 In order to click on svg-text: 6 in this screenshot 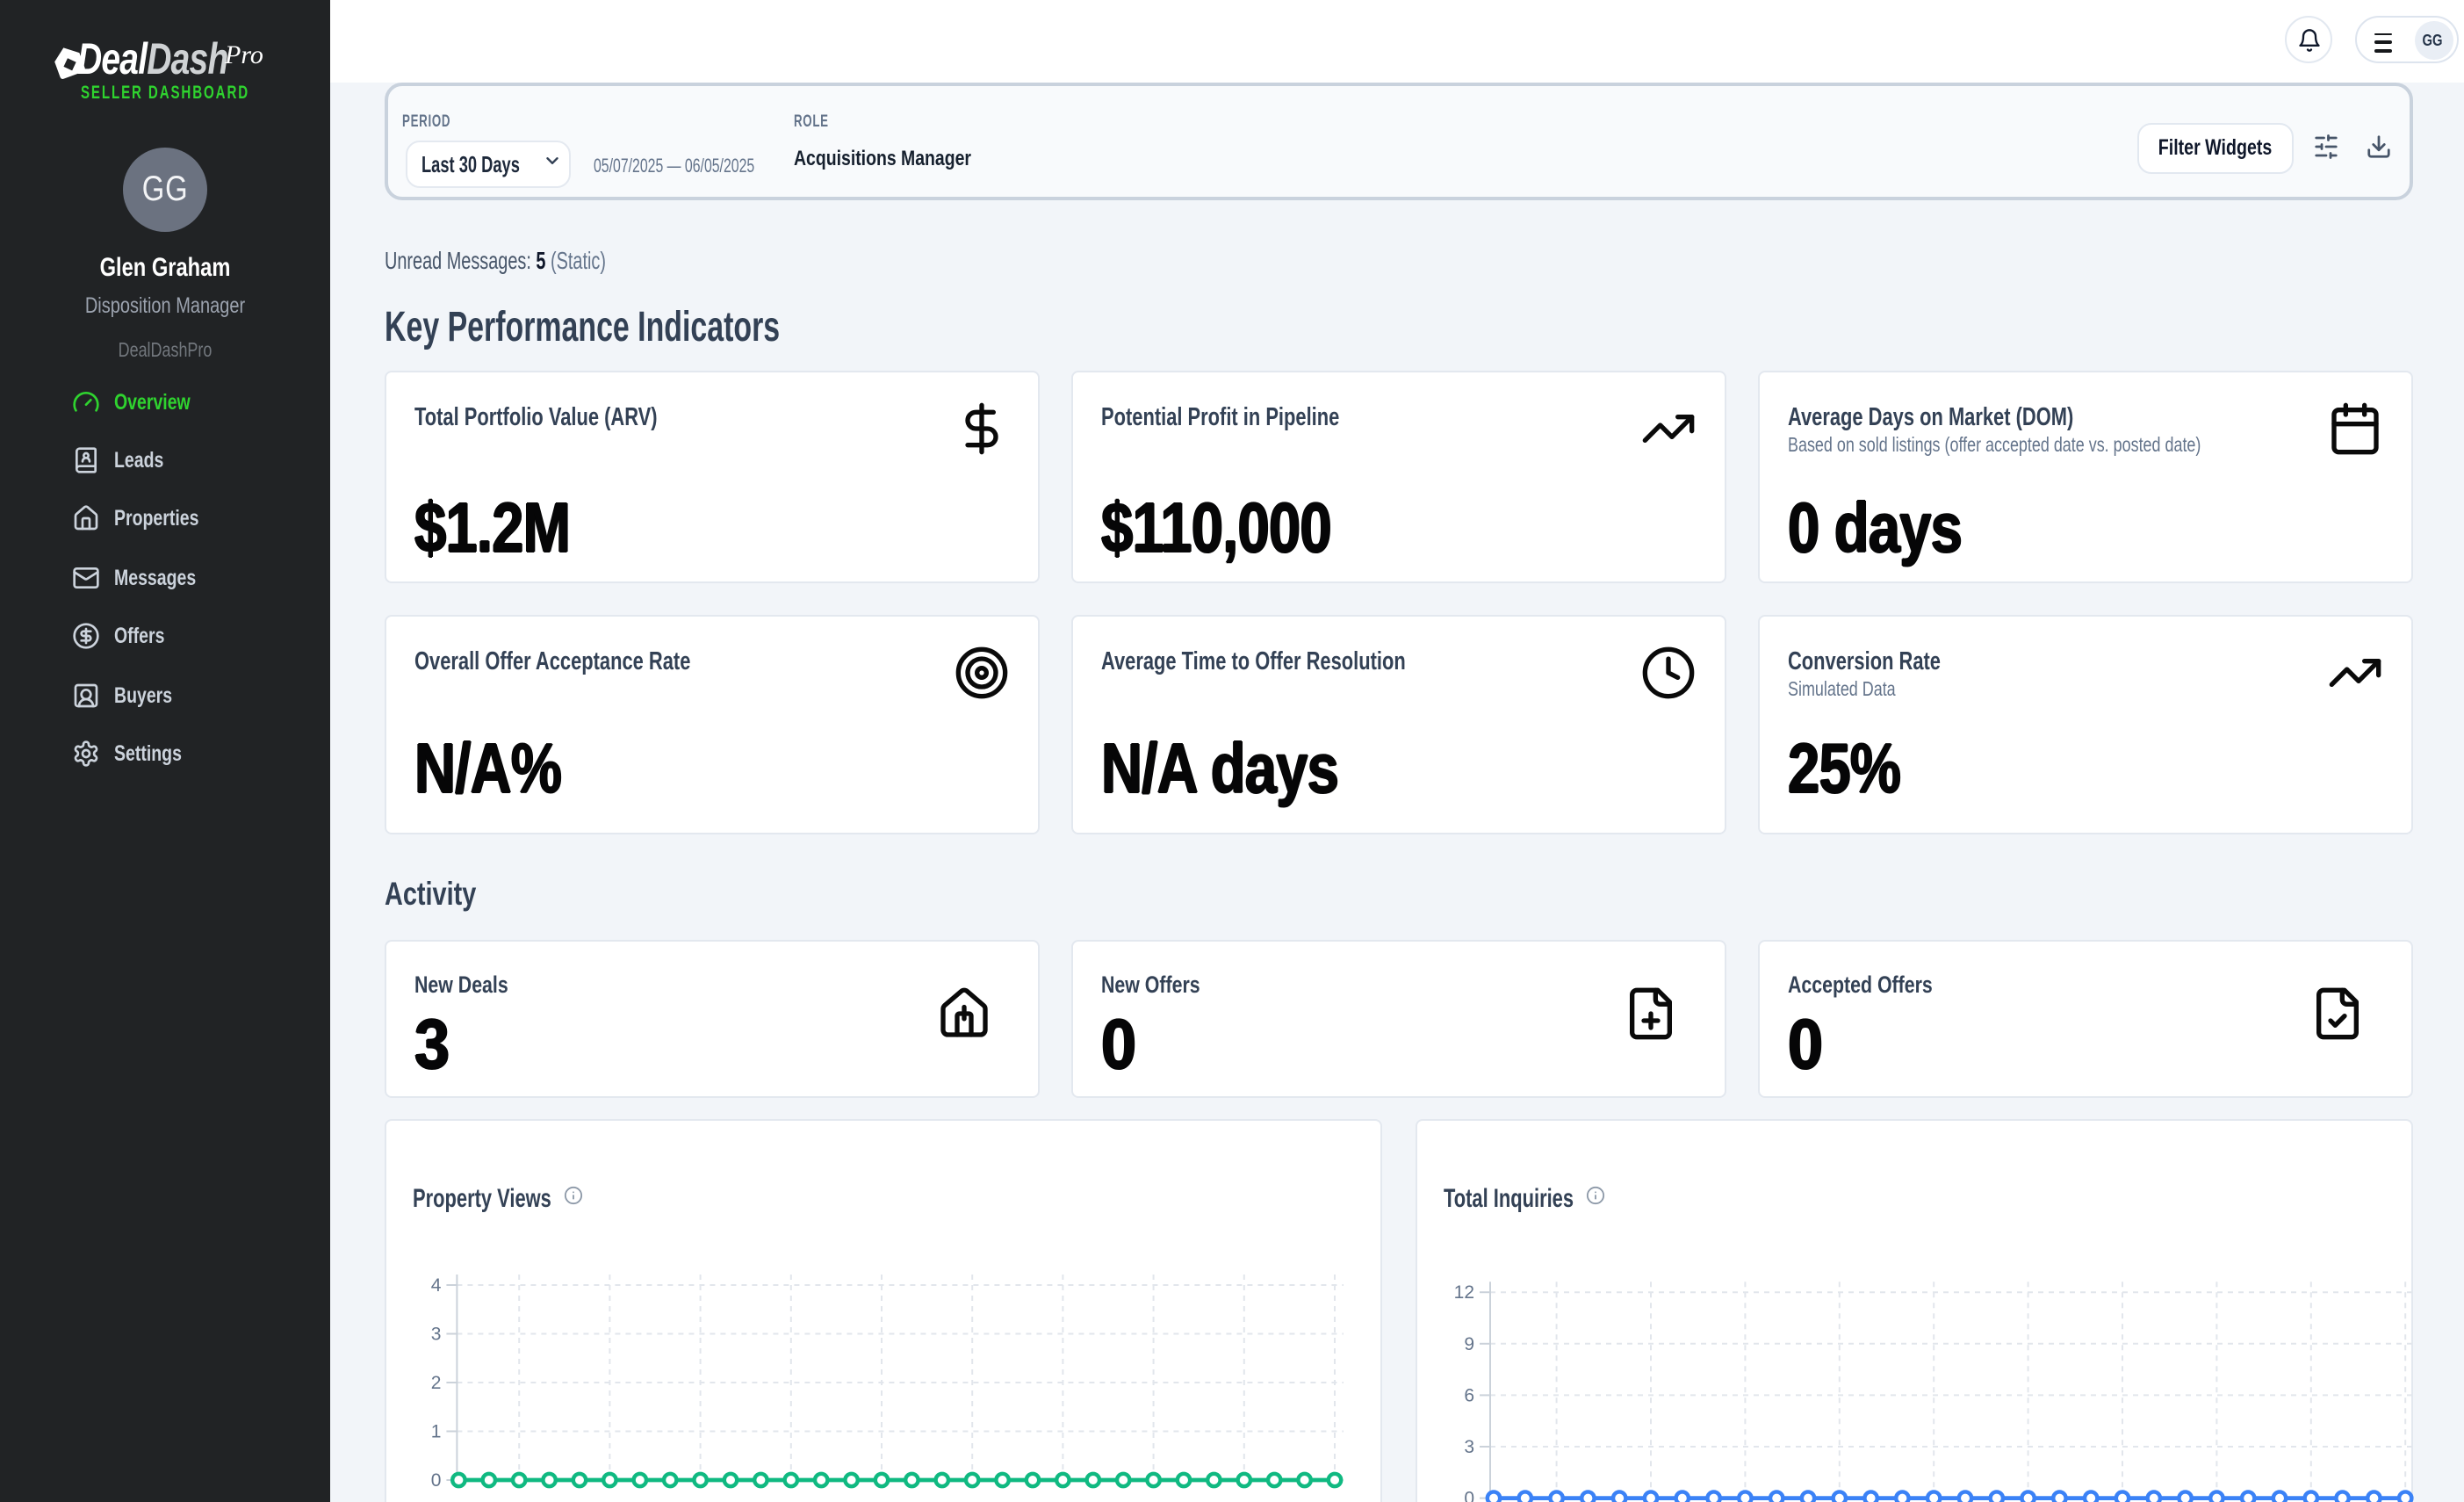, I will do `click(1468, 1395)`.